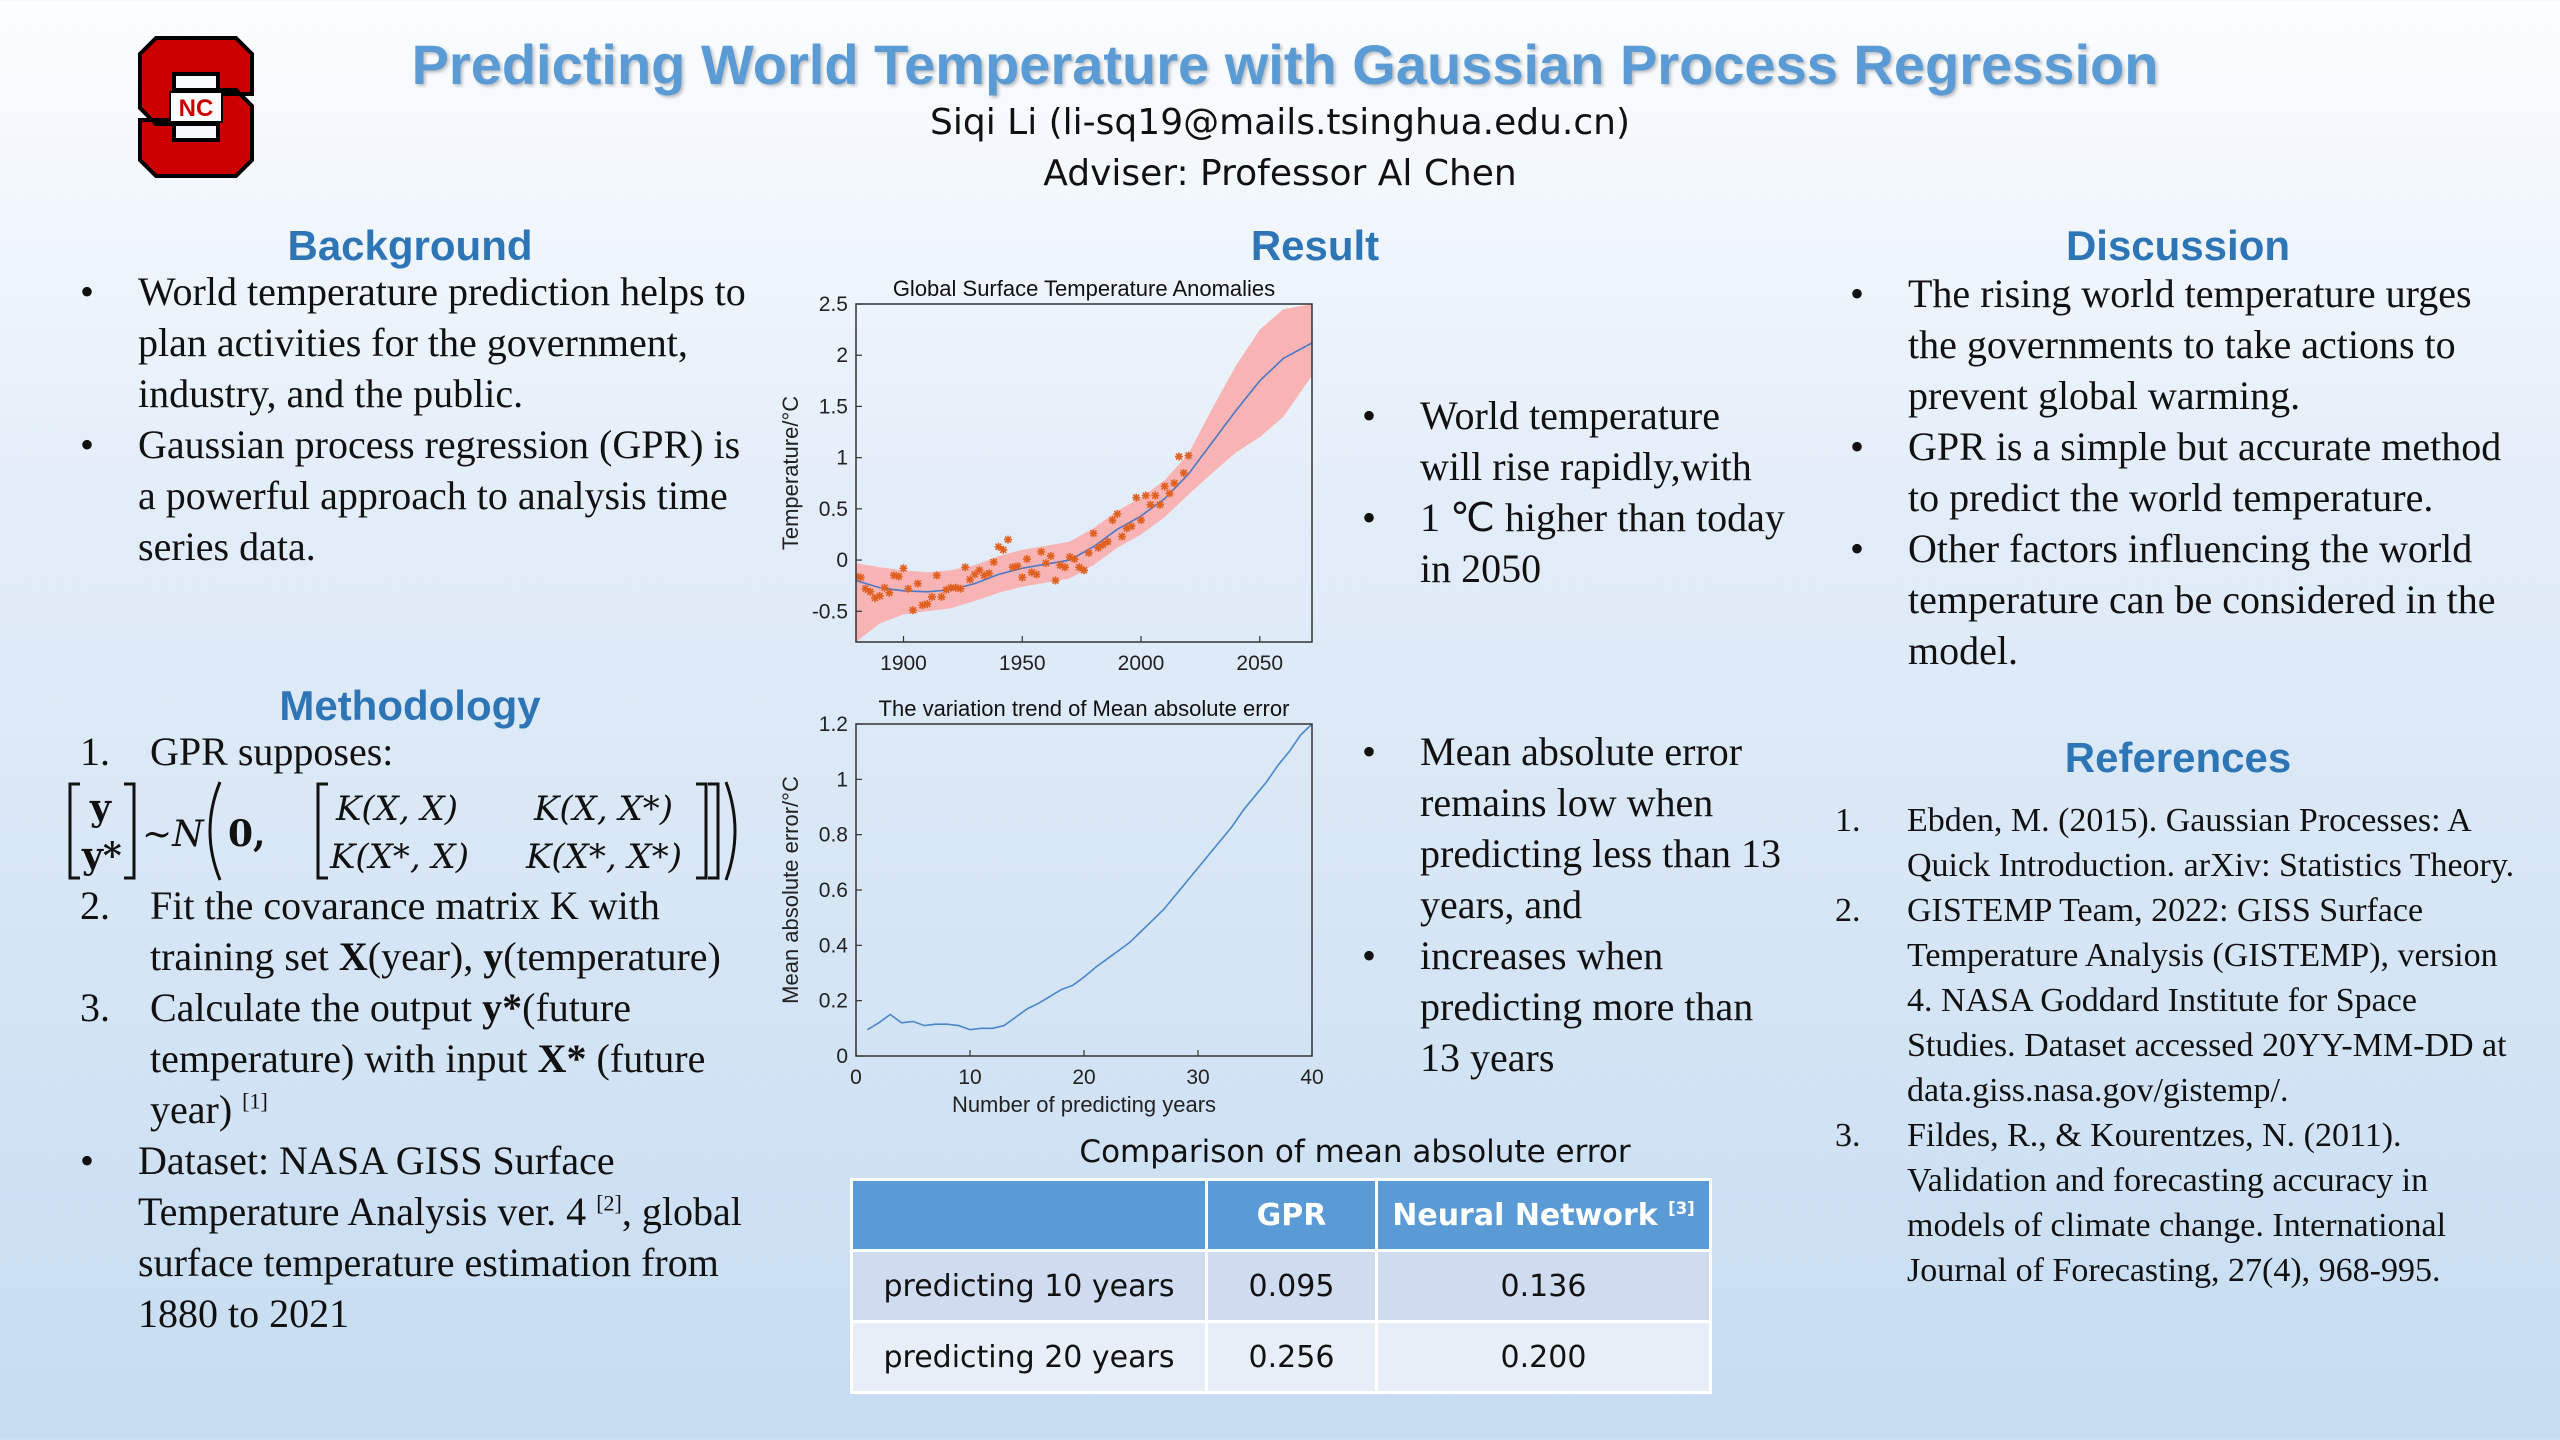 The height and width of the screenshot is (1440, 2560). Describe the element at coordinates (1311, 1077) in the screenshot. I see `x-tick-label: 40` at that location.